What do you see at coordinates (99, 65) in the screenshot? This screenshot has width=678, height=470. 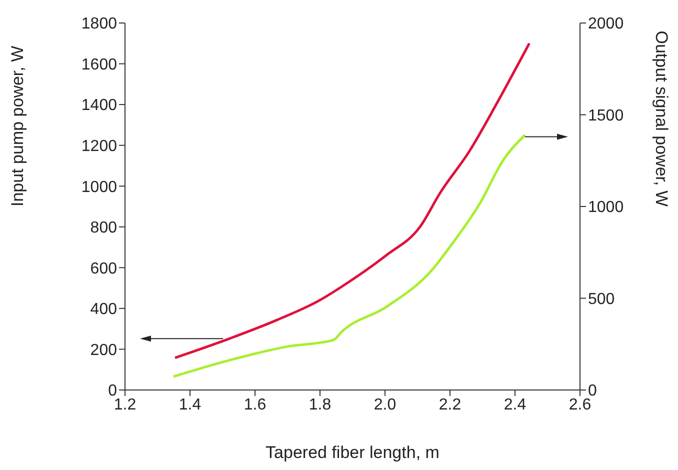 I see `y-tick-label: 1600` at bounding box center [99, 65].